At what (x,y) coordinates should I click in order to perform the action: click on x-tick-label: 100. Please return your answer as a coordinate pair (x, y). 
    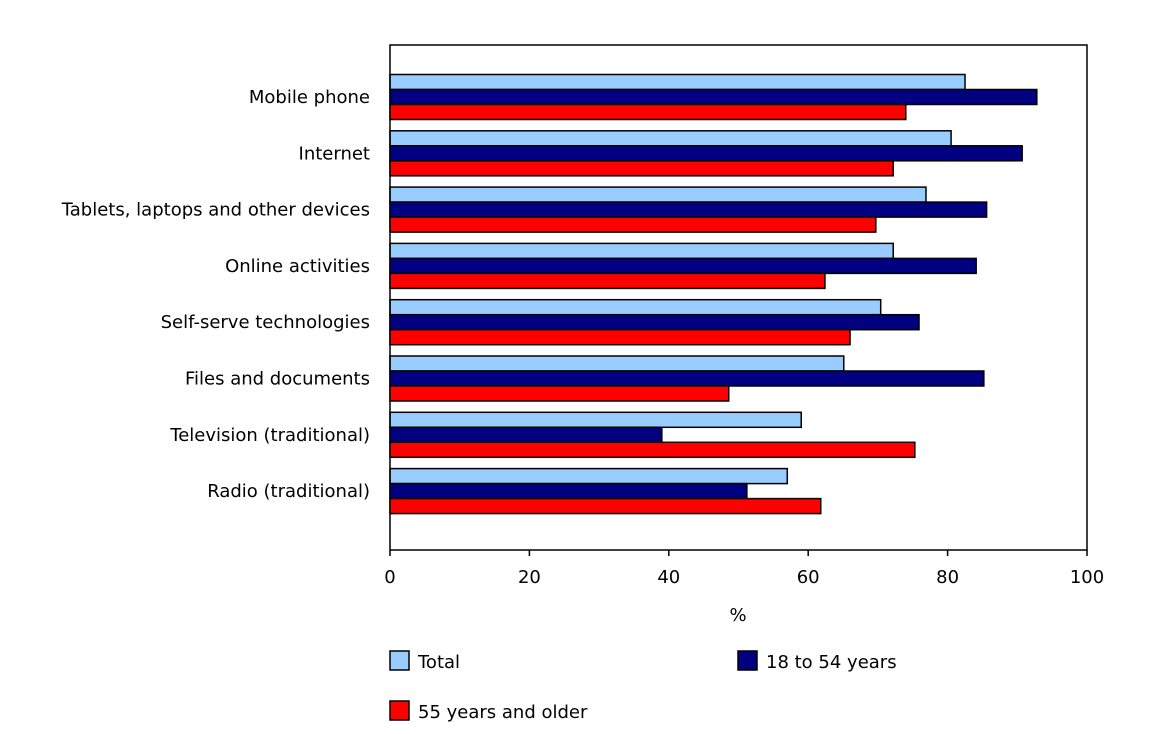
    Looking at the image, I should click on (1087, 577).